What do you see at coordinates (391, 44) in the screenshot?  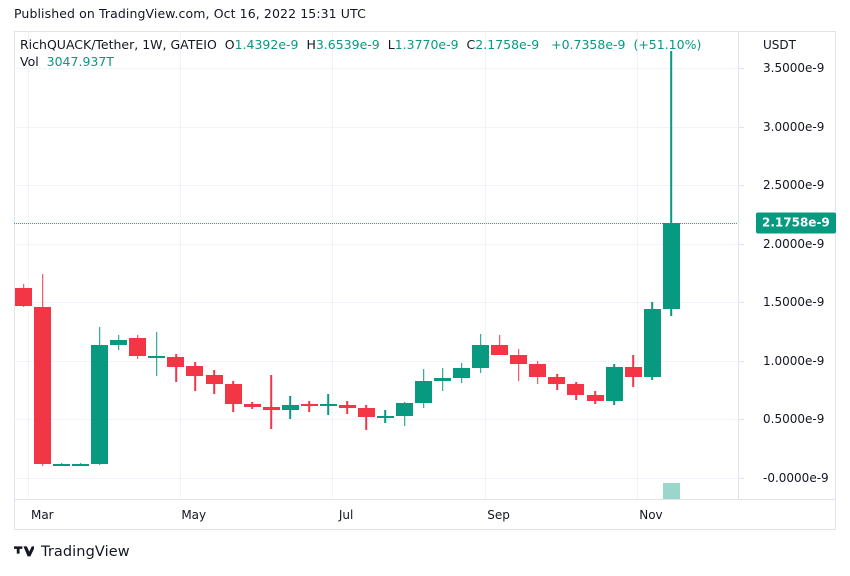 I see `legend-low-label: L` at bounding box center [391, 44].